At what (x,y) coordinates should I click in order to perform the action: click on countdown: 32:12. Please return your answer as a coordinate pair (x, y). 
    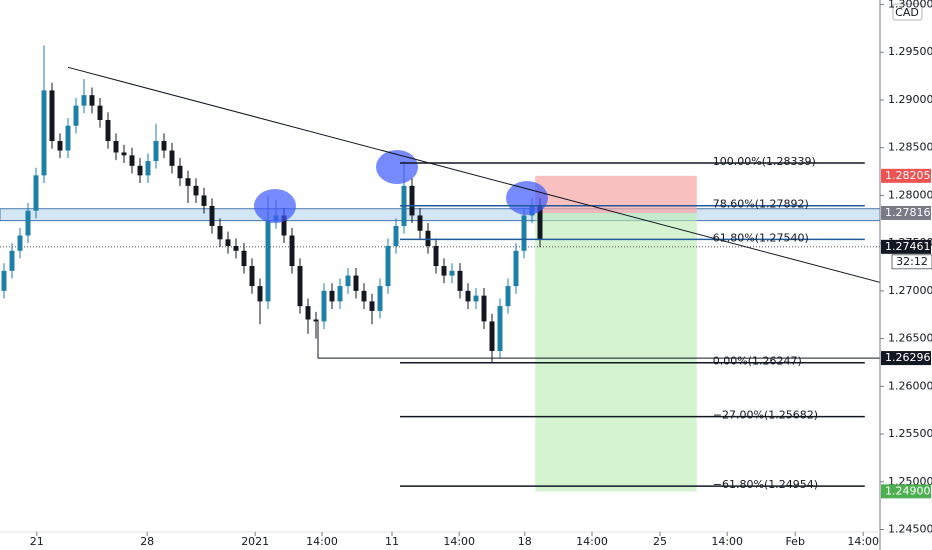
    Looking at the image, I should click on (912, 261).